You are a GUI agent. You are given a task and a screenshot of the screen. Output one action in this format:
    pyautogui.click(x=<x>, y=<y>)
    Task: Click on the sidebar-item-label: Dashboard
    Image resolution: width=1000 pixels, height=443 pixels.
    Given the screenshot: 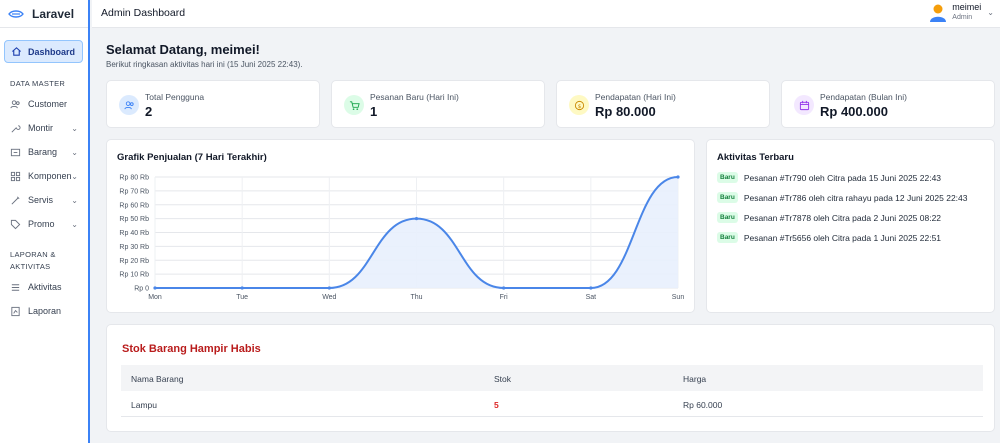 What is the action you would take?
    pyautogui.click(x=52, y=51)
    